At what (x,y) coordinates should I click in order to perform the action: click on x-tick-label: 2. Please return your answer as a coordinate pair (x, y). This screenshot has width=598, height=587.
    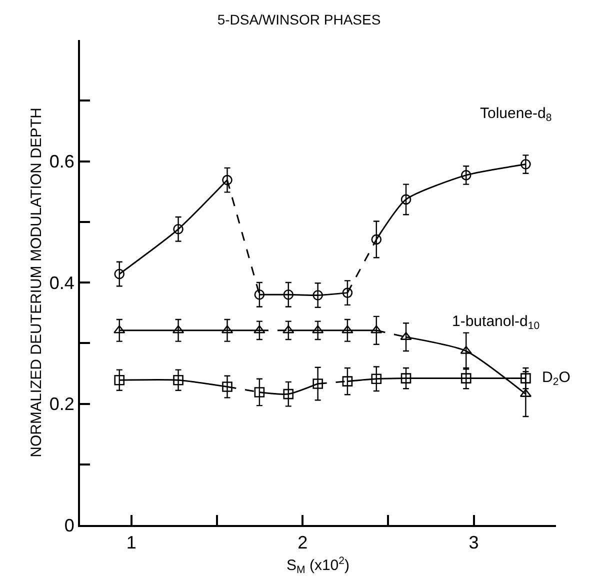
    Looking at the image, I should click on (303, 542).